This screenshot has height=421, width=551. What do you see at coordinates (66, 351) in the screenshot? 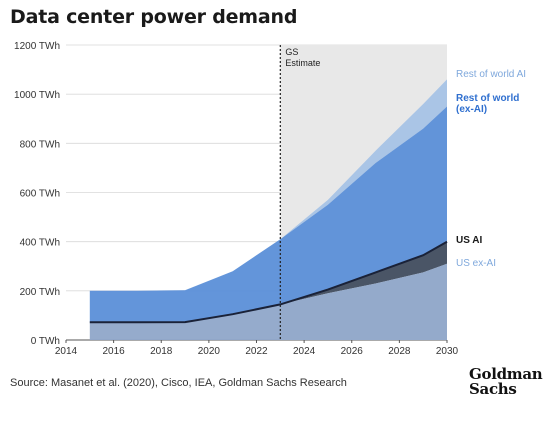
I see `x-tick-label: 2014` at bounding box center [66, 351].